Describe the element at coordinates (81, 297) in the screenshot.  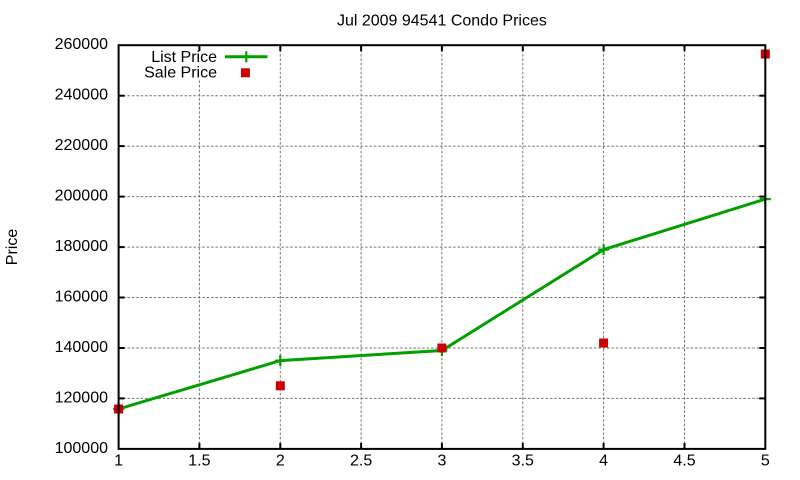
I see `svg-text: 160000` at that location.